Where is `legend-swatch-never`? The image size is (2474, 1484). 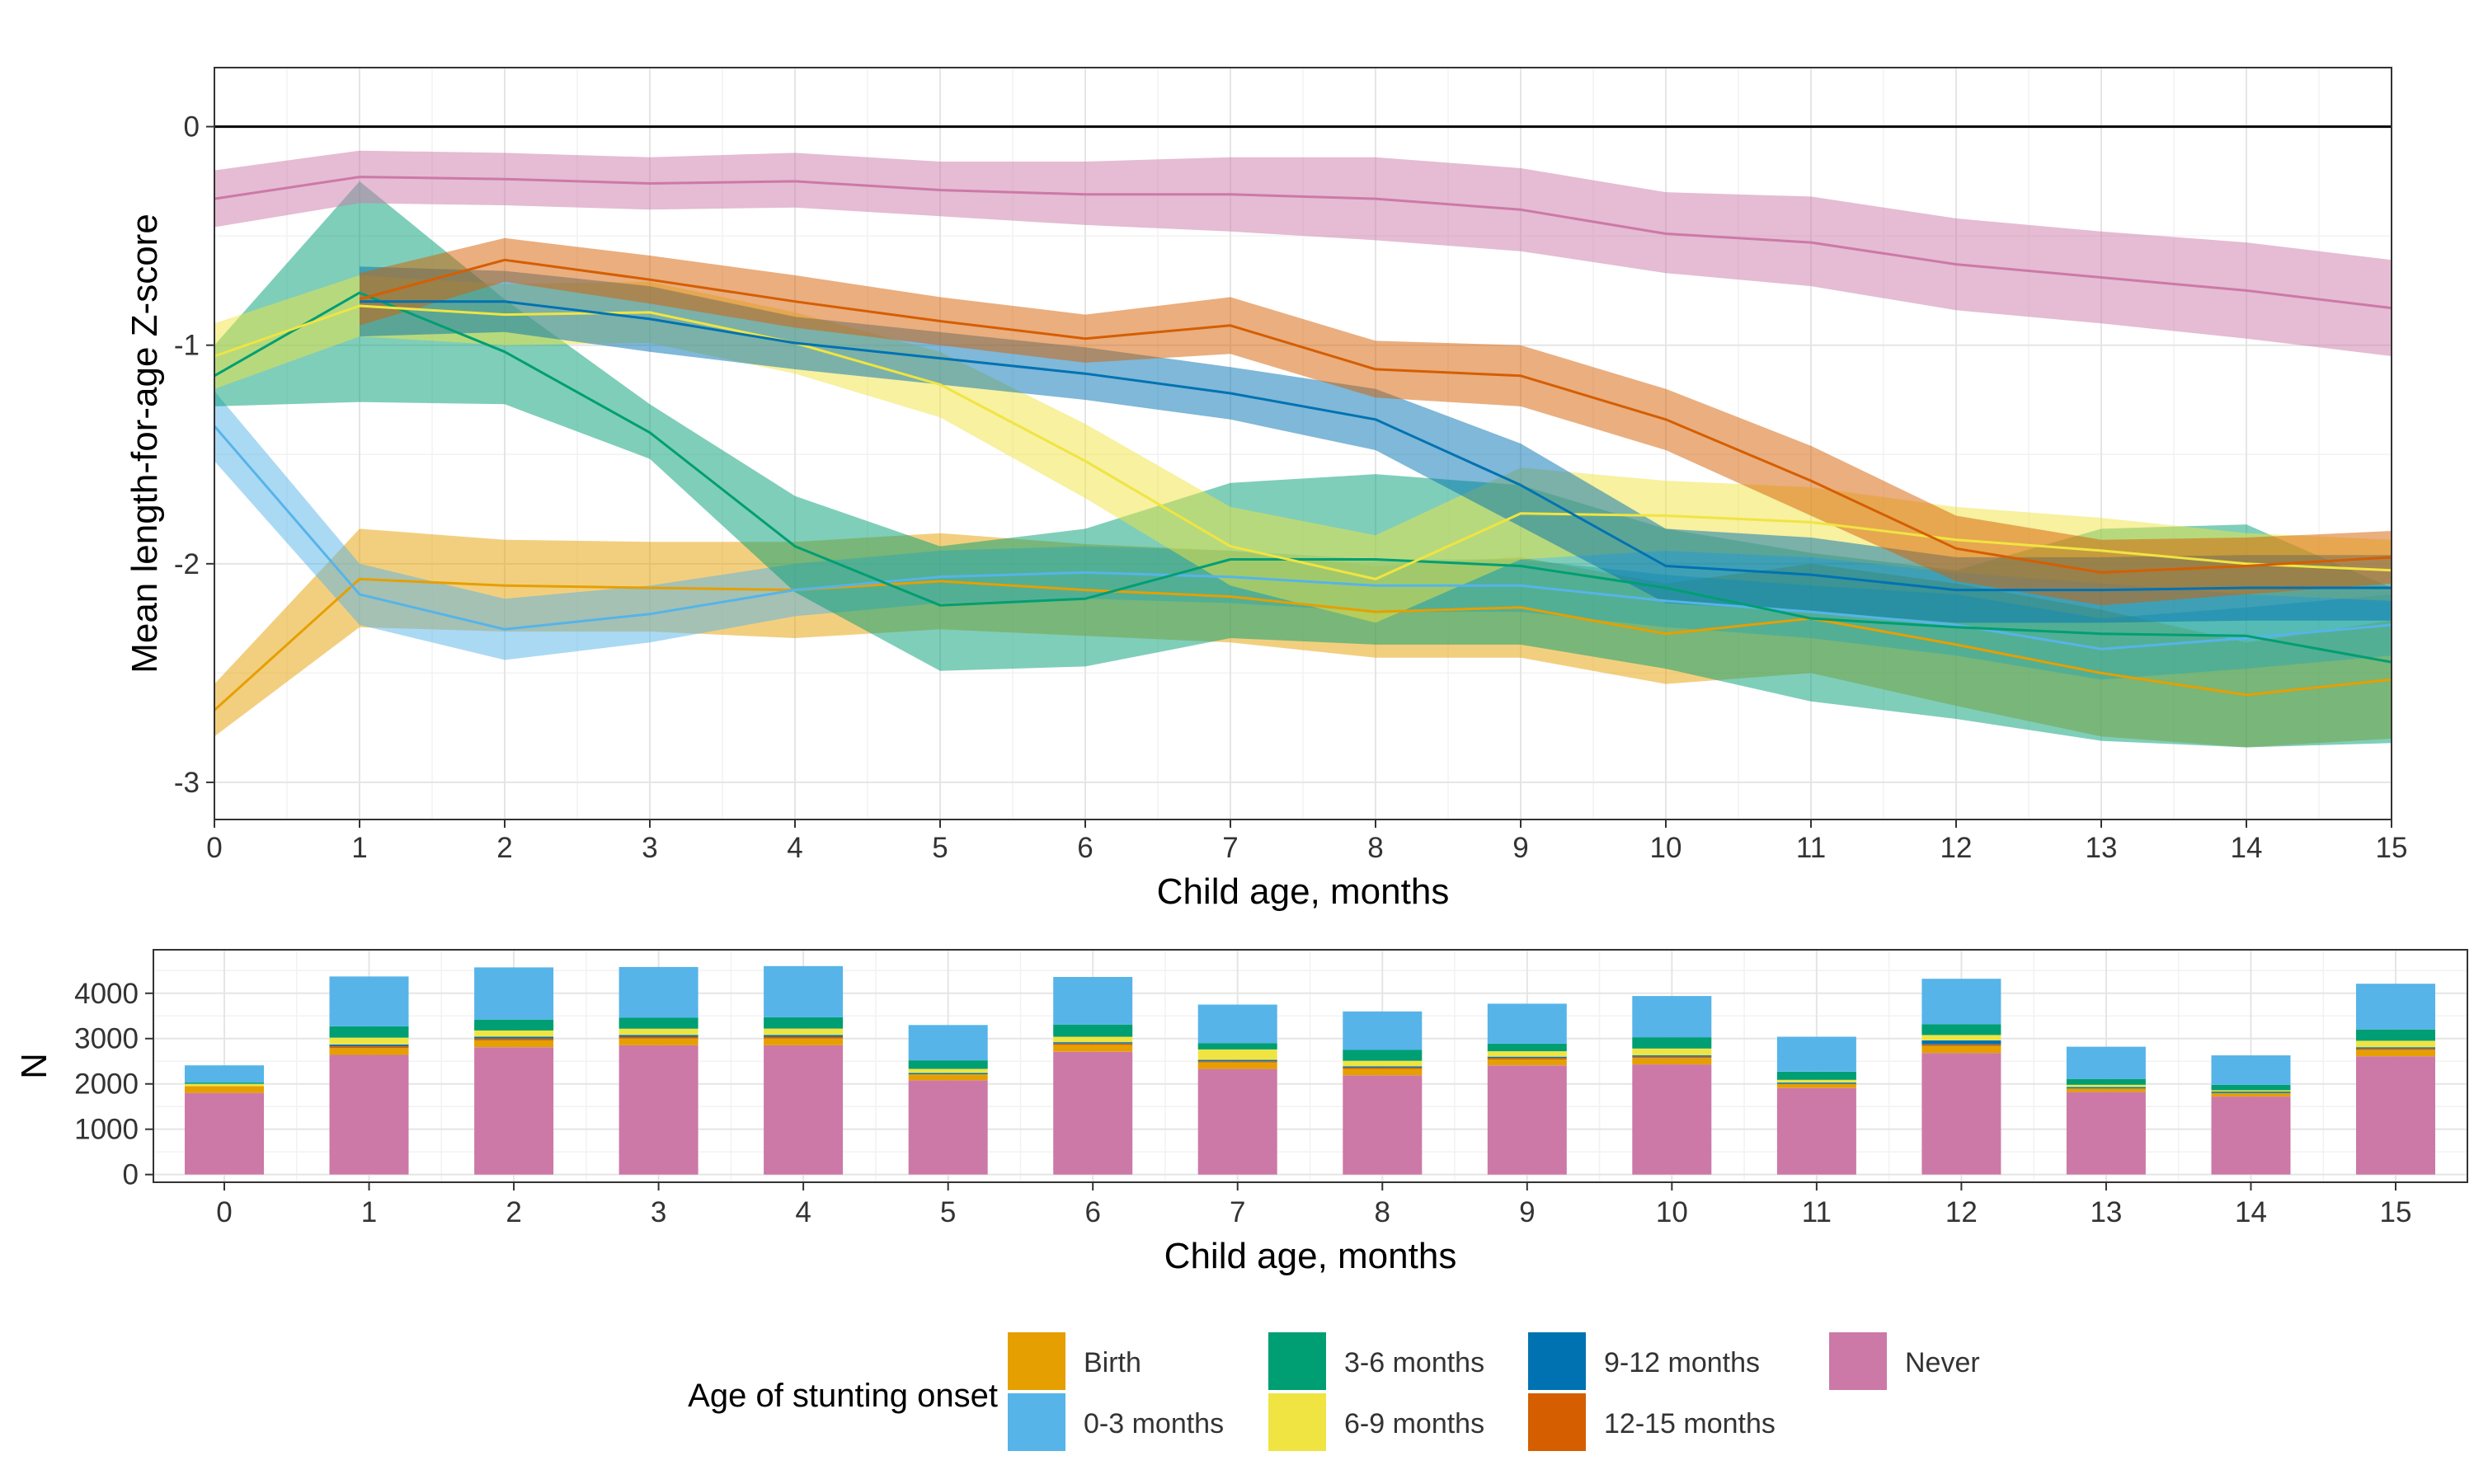 legend-swatch-never is located at coordinates (1858, 1361).